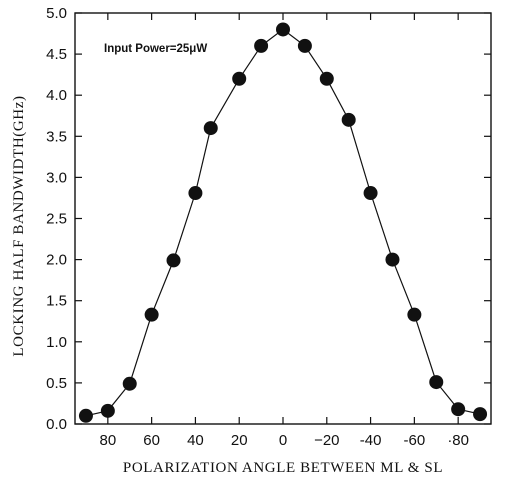 The height and width of the screenshot is (480, 508). I want to click on x-tick-label: 0, so click(283, 440).